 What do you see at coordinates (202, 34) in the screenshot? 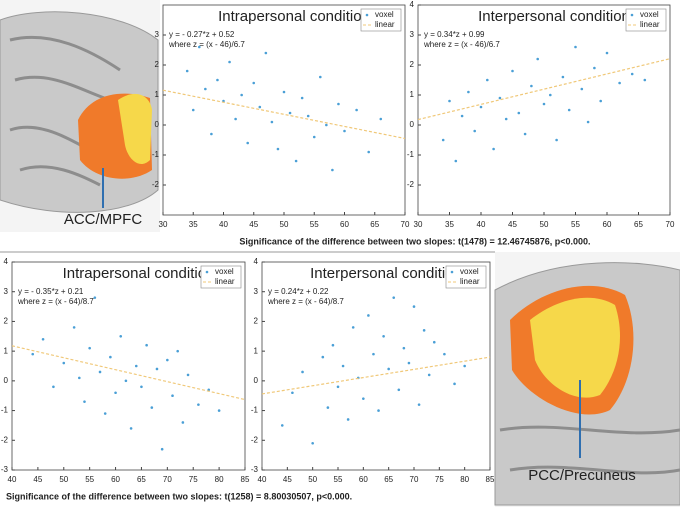
I see `equation: y = - 0.27*z + 0.52` at bounding box center [202, 34].